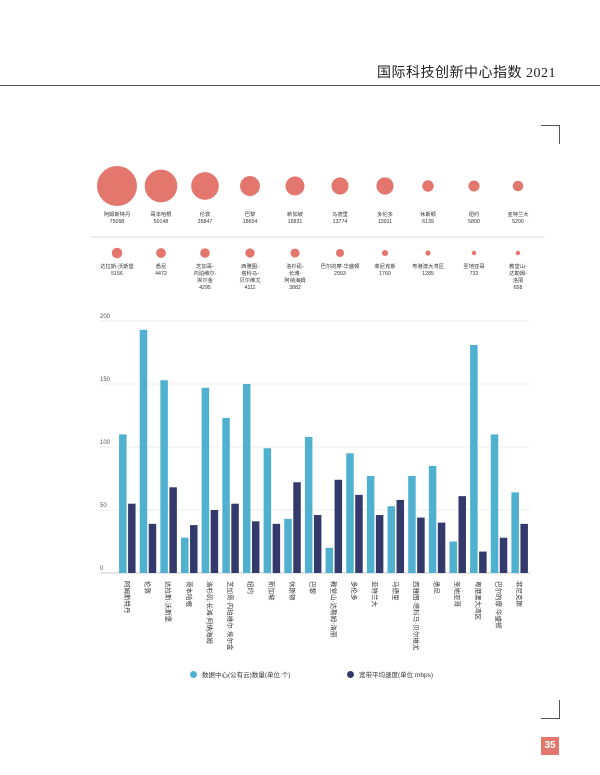 The width and height of the screenshot is (600, 775). What do you see at coordinates (550, 134) in the screenshot?
I see `corner-mark-top` at bounding box center [550, 134].